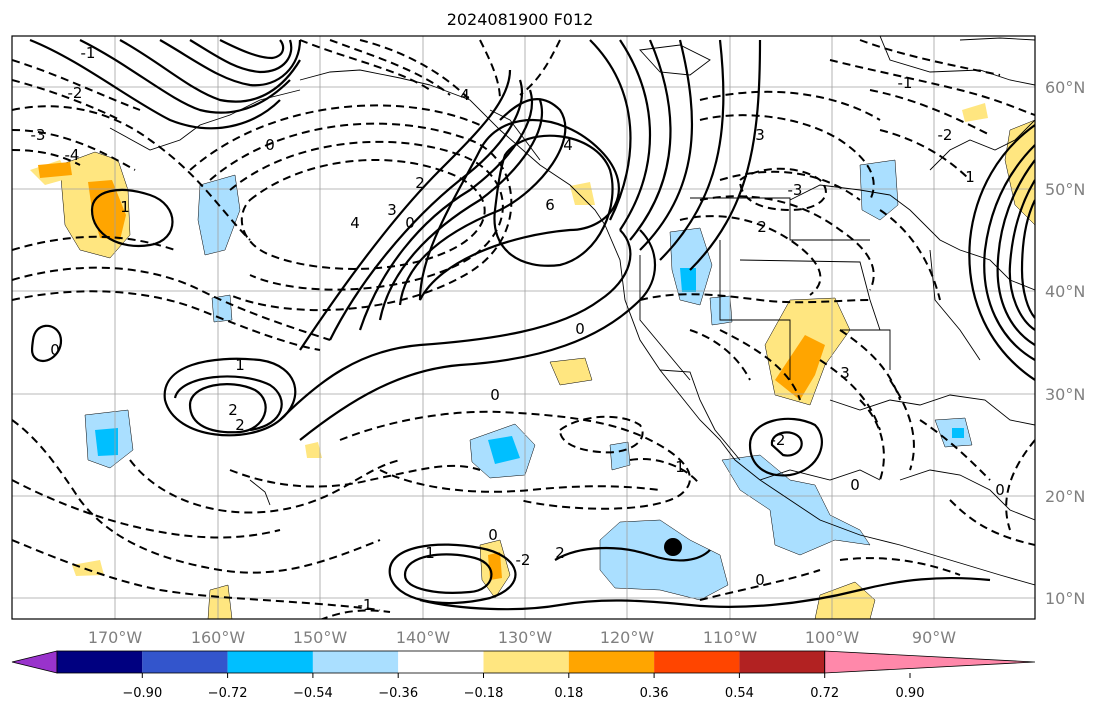  I want to click on lat-tick-label: 30°N, so click(1065, 394).